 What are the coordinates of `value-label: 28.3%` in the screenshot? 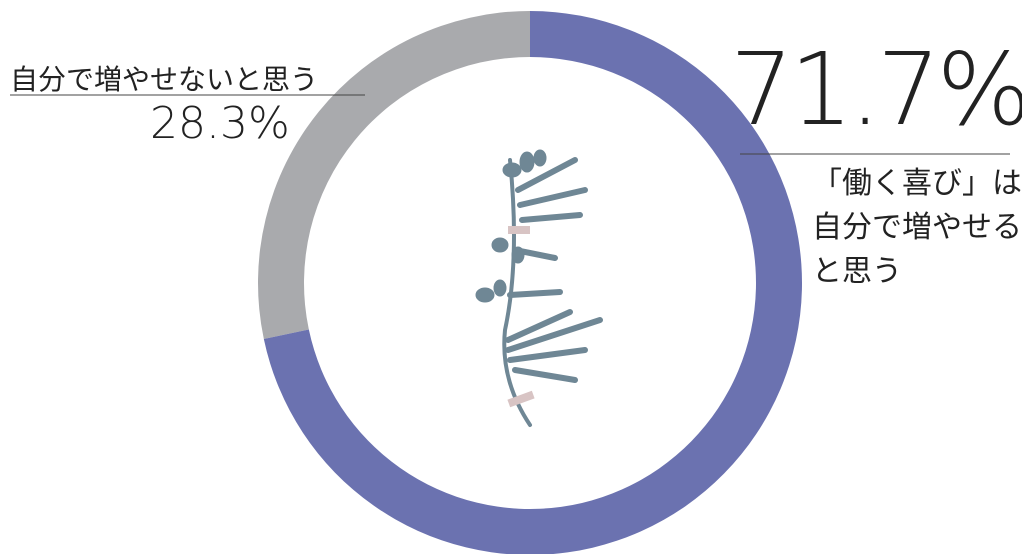 It's located at (220, 123).